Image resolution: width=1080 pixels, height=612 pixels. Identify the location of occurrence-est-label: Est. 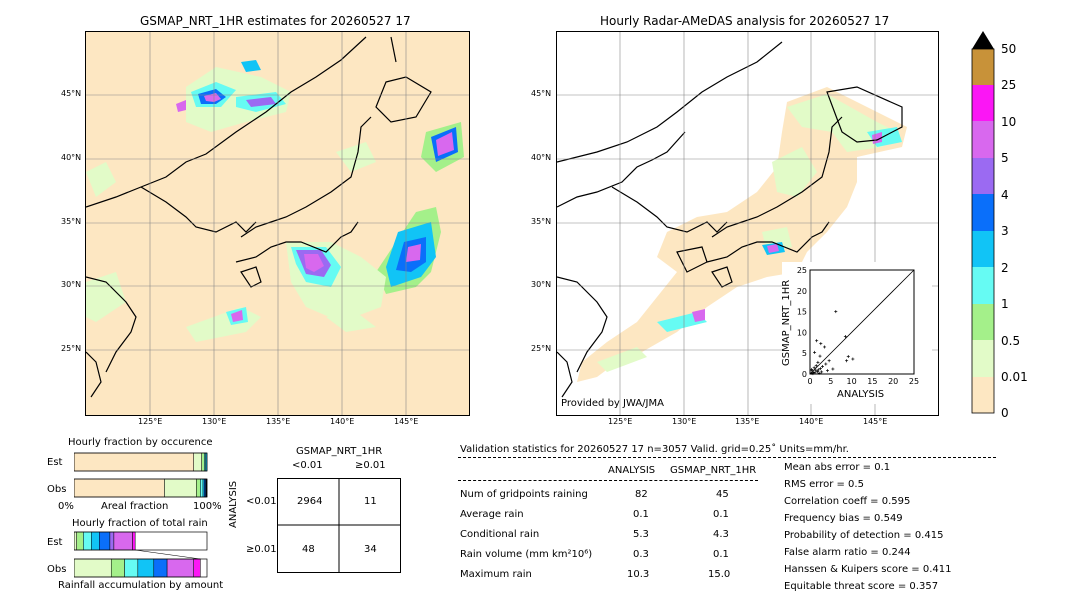
(55, 462).